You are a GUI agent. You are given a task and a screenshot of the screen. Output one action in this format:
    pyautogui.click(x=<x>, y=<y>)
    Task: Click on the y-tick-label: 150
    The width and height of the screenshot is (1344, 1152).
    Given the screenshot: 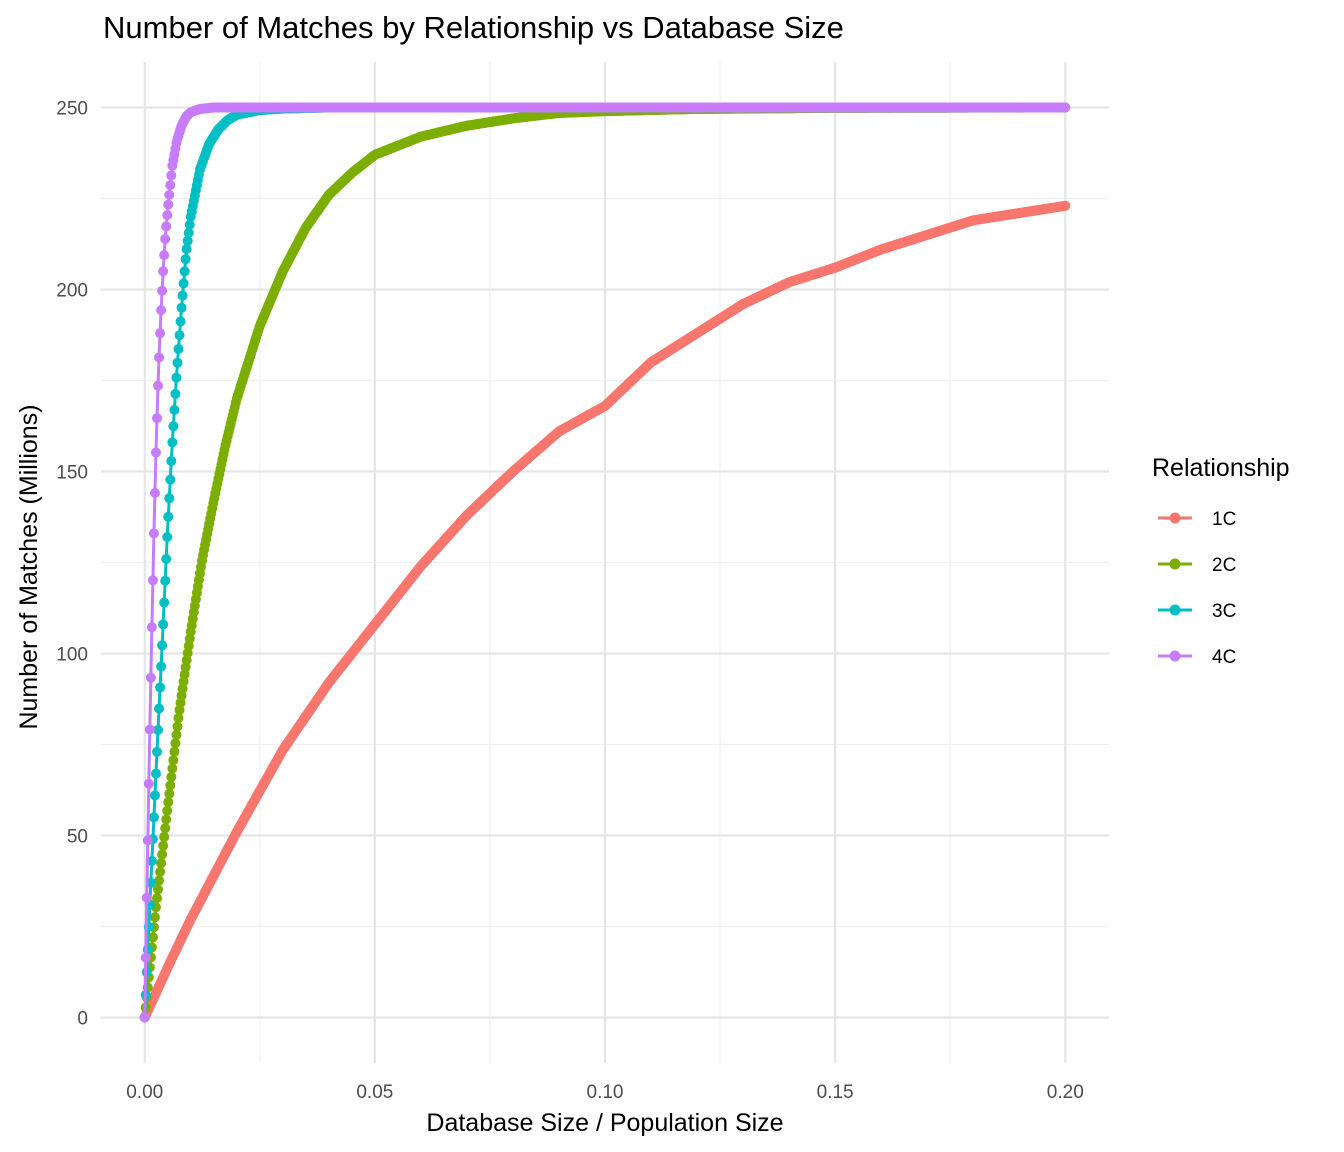 What is the action you would take?
    pyautogui.click(x=72, y=473)
    